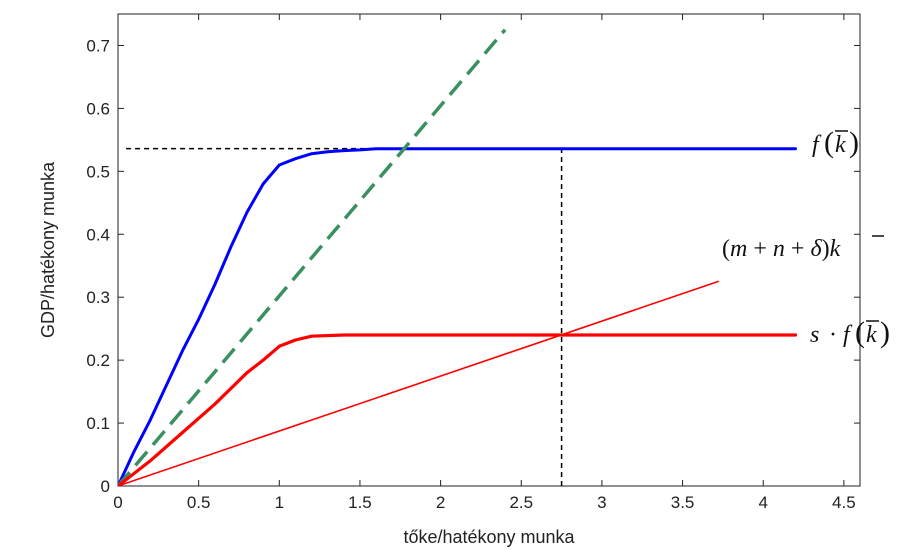  I want to click on y-tick-label: 0.6, so click(98, 108).